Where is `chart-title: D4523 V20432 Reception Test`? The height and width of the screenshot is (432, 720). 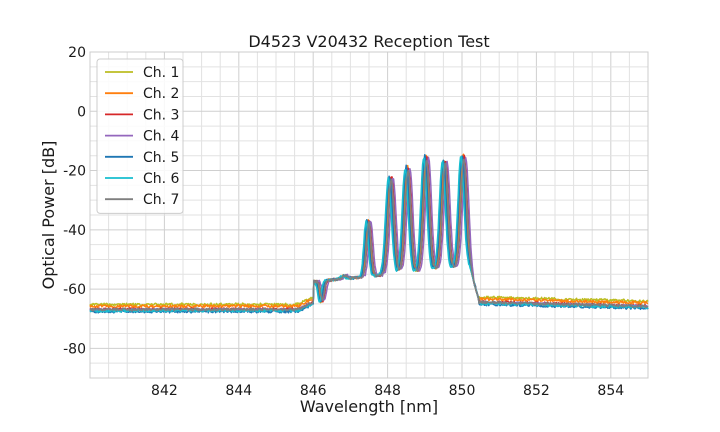 chart-title: D4523 V20432 Reception Test is located at coordinates (368, 41).